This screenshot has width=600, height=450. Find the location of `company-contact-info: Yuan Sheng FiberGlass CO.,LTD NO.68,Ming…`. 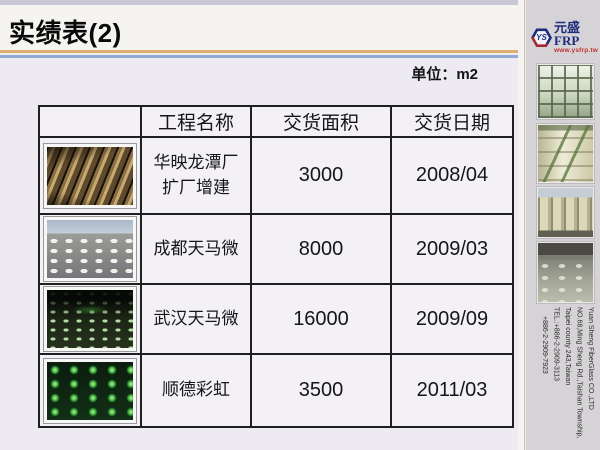

company-contact-info: Yuan Sheng FiberGlass CO.,LTD NO.68,Ming… is located at coordinates (567, 377).